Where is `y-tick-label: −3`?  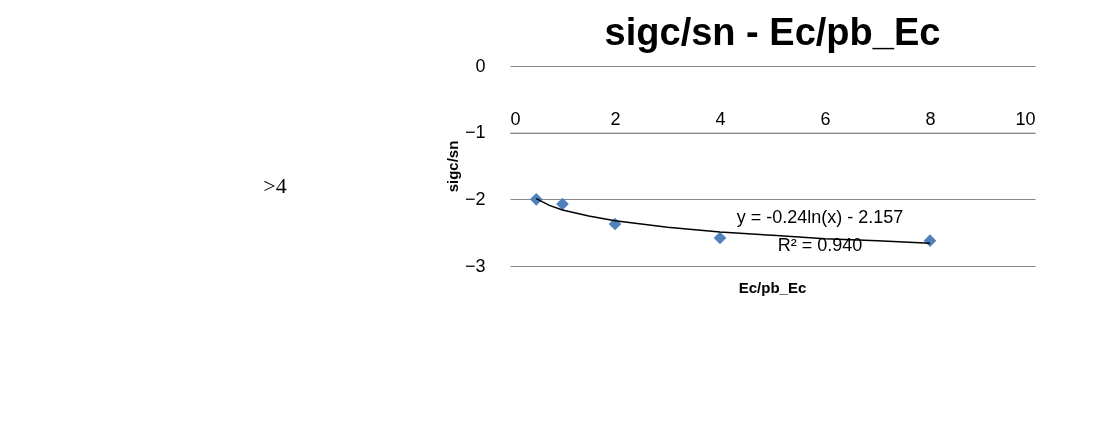
y-tick-label: −3 is located at coordinates (475, 265).